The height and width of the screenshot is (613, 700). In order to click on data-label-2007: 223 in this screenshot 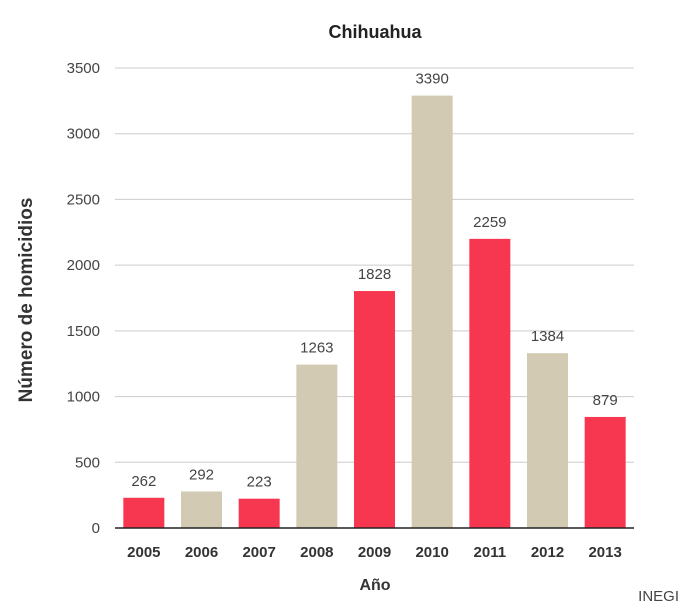, I will do `click(259, 482)`.